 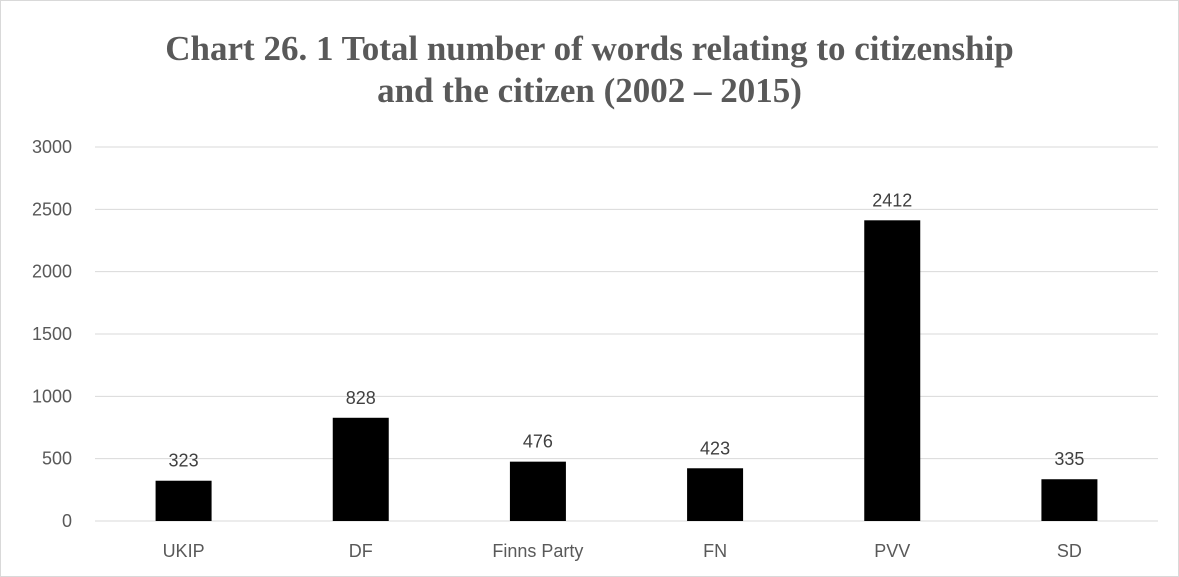 I want to click on data-label: 323, so click(x=184, y=461).